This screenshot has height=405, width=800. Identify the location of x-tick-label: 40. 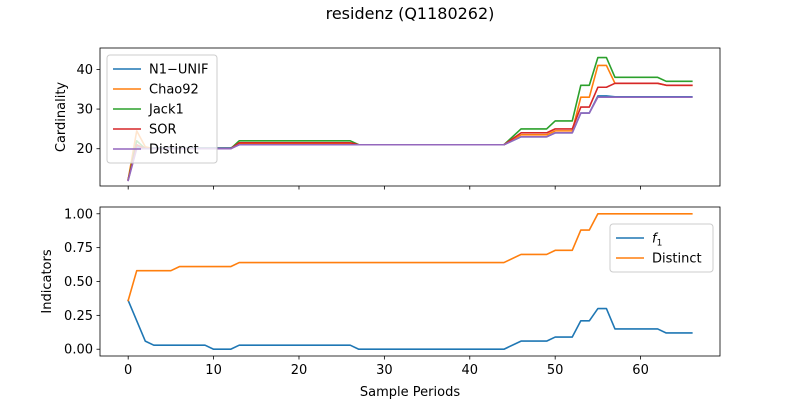
(470, 370).